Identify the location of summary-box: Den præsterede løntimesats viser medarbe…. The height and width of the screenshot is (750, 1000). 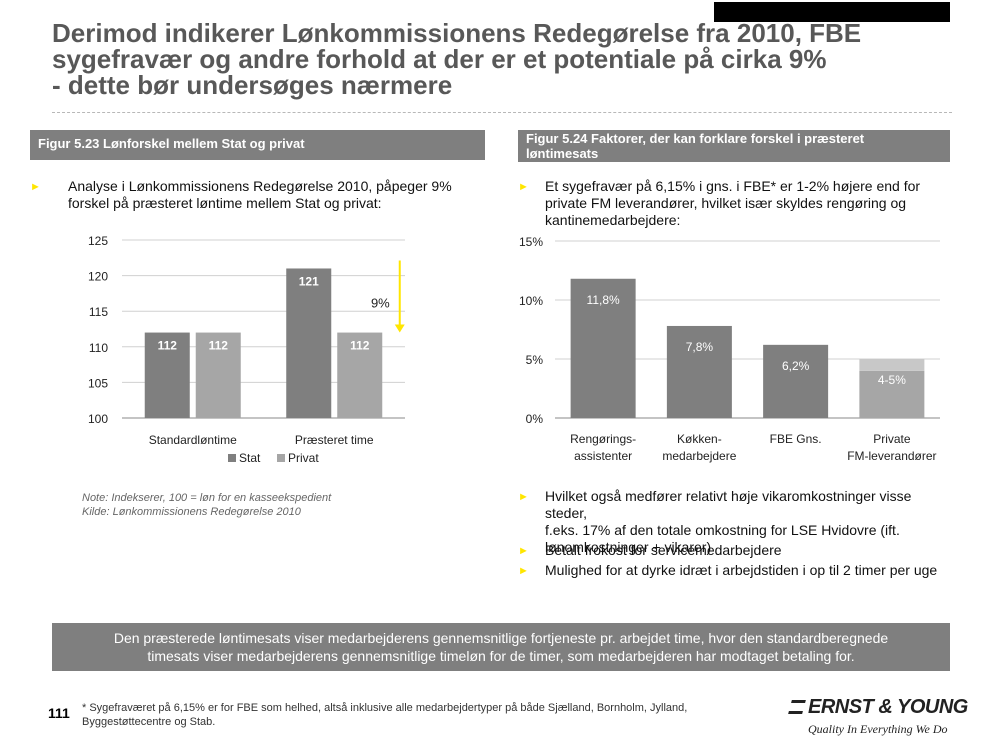
(501, 647).